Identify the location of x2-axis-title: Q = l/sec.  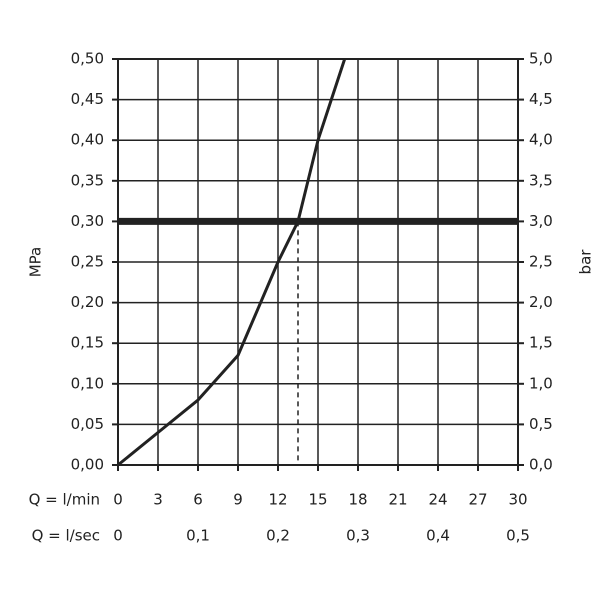
(66, 536).